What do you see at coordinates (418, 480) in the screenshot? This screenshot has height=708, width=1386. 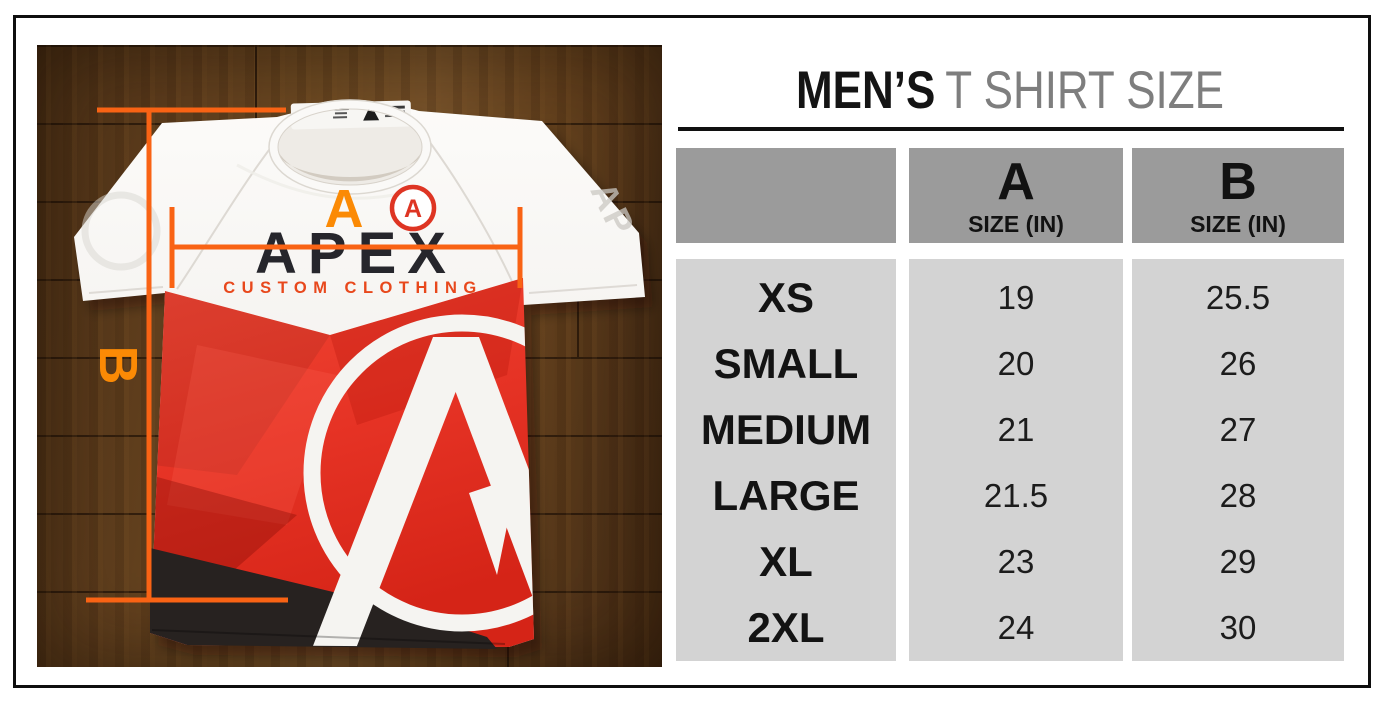 I see `circle-a-print` at bounding box center [418, 480].